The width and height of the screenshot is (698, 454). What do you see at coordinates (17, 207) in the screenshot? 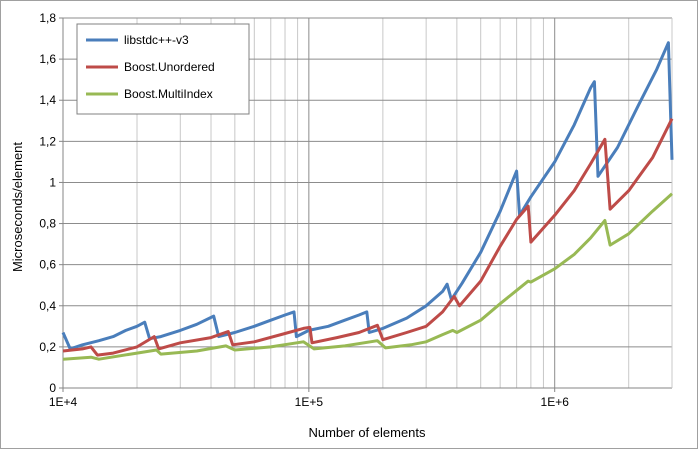
I see `y-axis-label: Microseconds/element` at bounding box center [17, 207].